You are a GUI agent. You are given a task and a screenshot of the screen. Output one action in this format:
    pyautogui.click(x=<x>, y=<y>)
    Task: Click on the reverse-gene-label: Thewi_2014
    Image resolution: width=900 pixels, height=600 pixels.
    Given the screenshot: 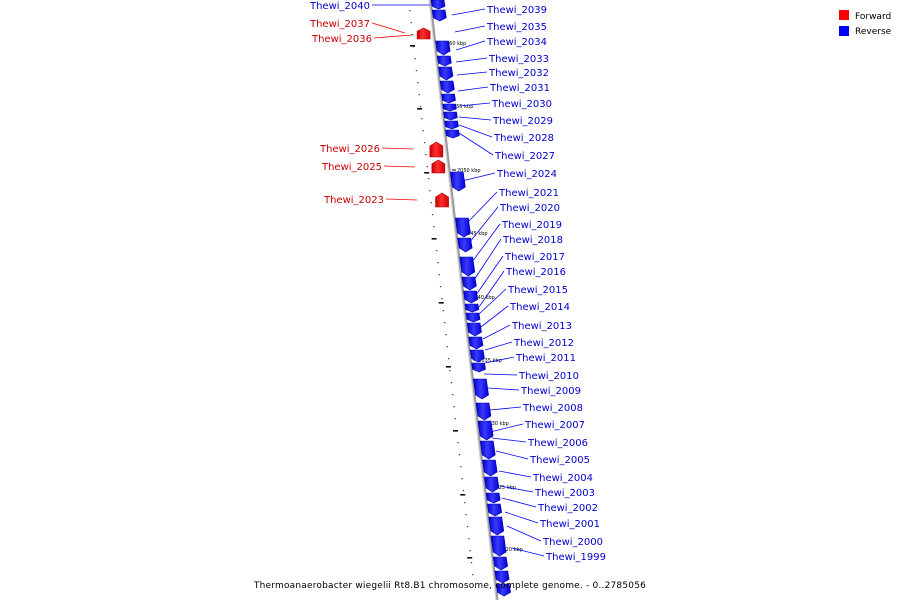 What is the action you would take?
    pyautogui.click(x=539, y=307)
    